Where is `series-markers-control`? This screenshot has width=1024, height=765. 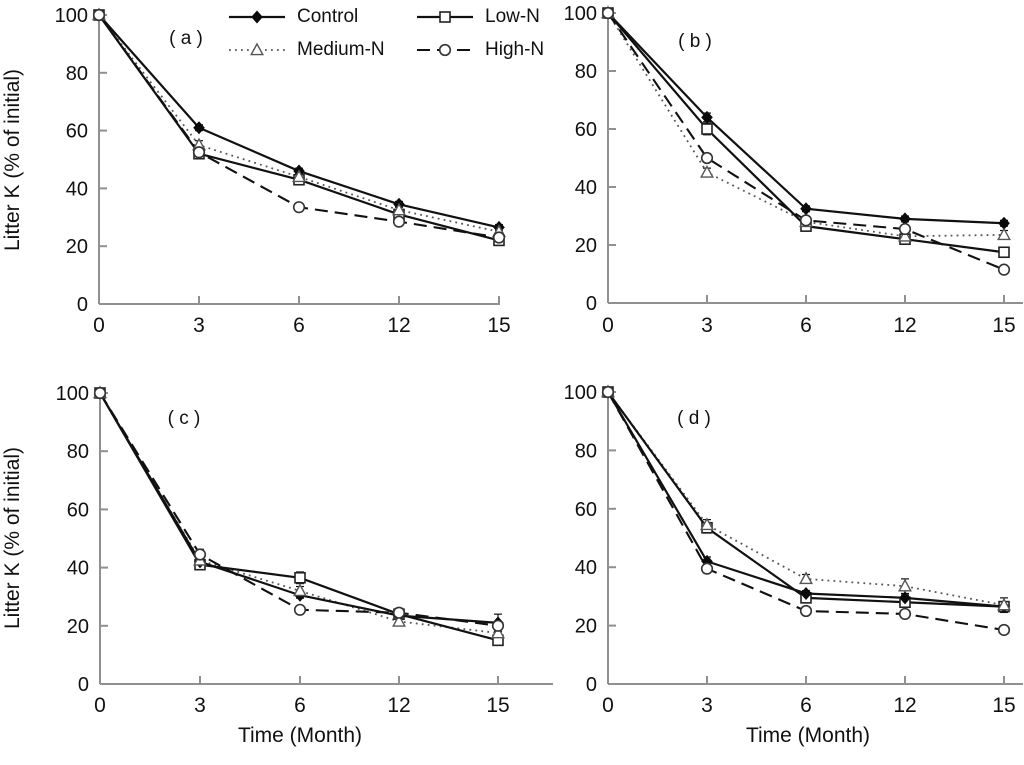 series-markers-control is located at coordinates (806, 118).